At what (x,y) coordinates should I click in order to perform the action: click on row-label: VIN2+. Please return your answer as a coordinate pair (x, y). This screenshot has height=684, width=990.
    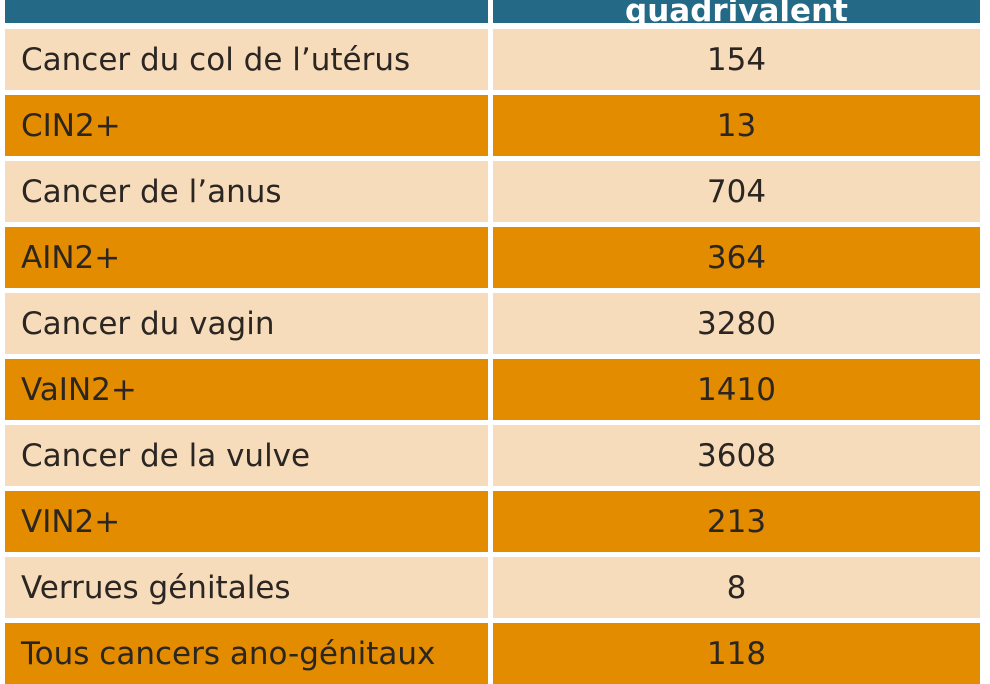
    Looking at the image, I should click on (246, 521).